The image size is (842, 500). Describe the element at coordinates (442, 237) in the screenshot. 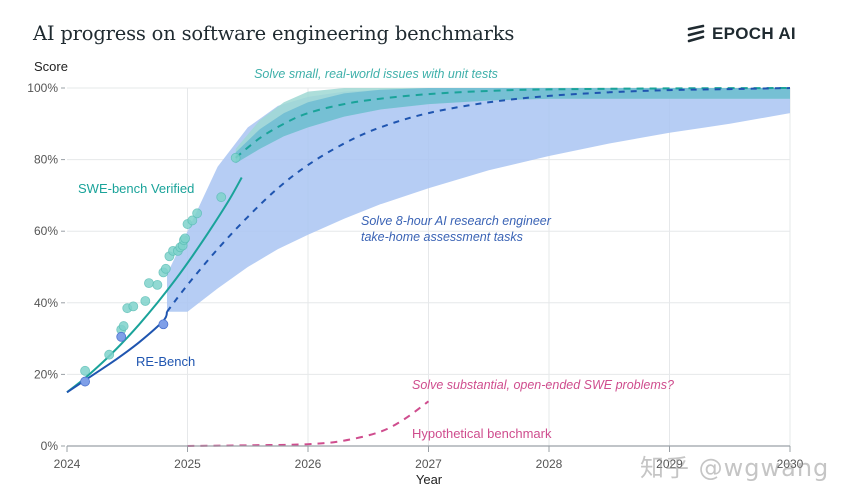

I see `annotation-re-line2: take-home assessment tasks` at that location.